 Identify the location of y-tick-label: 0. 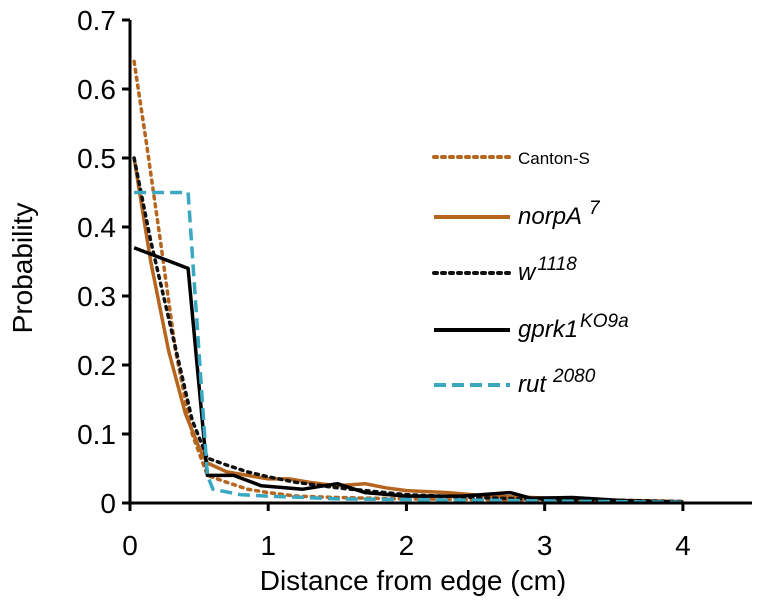
(108, 503).